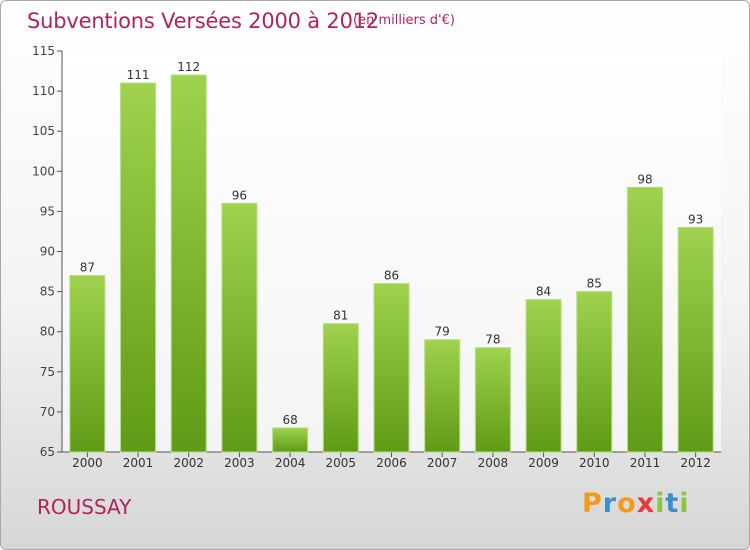 The width and height of the screenshot is (750, 550). Describe the element at coordinates (47, 452) in the screenshot. I see `y-tick-label: 65` at that location.